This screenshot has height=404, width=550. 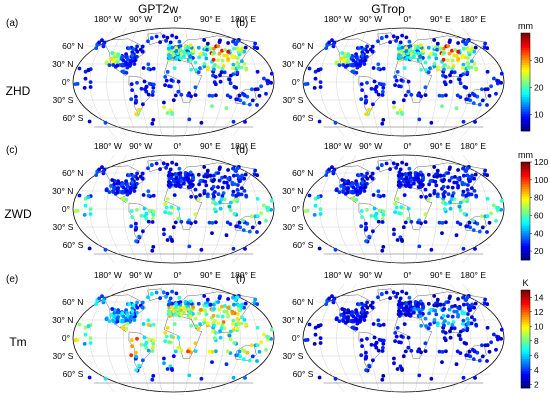 What do you see at coordinates (539, 251) in the screenshot?
I see `colorbar-tick-label: 20` at bounding box center [539, 251].